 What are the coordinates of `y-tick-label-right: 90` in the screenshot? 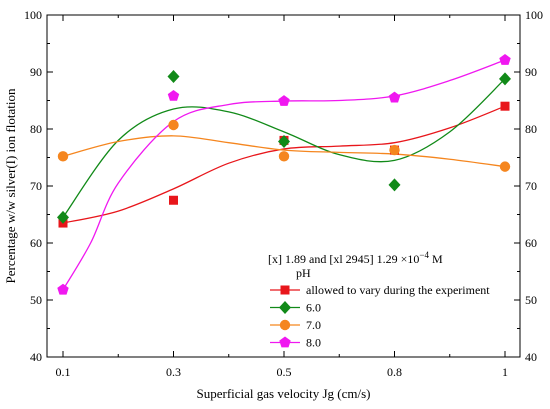 It's located at (531, 72).